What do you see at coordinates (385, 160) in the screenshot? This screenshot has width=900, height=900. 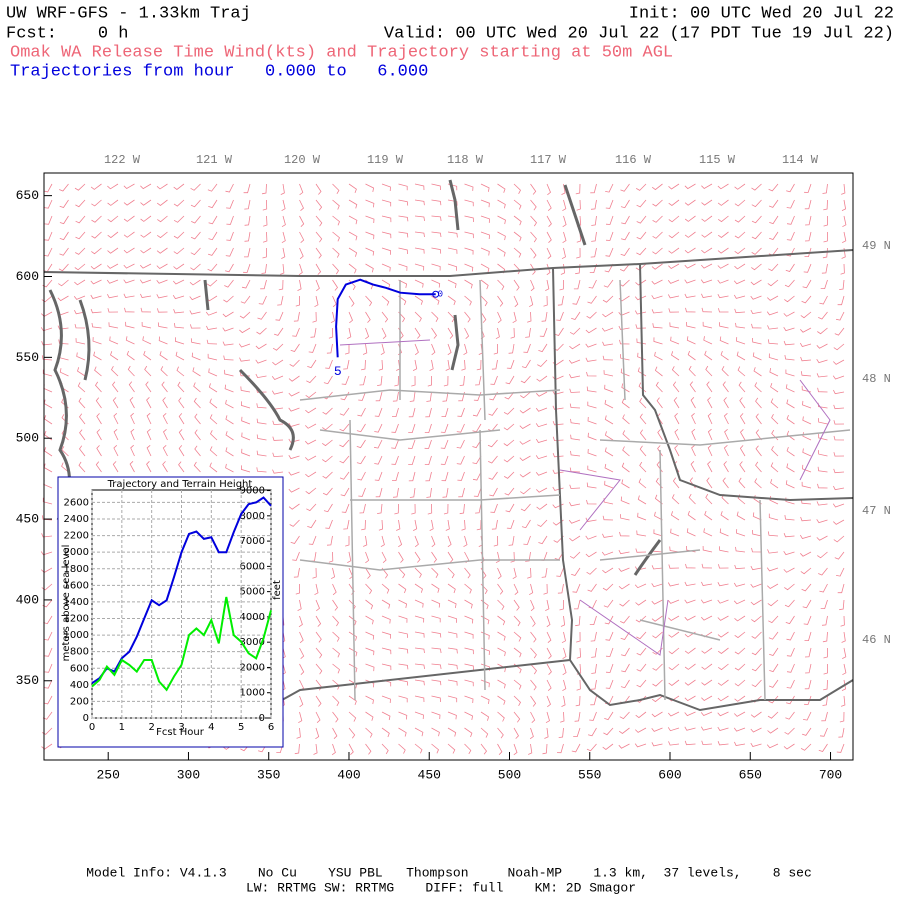 I see `longitude-label: 119 W` at bounding box center [385, 160].